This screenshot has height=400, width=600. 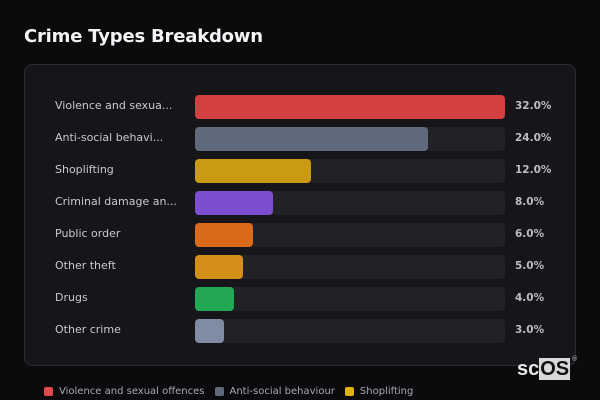 What do you see at coordinates (386, 391) in the screenshot?
I see `legend-label: Shoplifting` at bounding box center [386, 391].